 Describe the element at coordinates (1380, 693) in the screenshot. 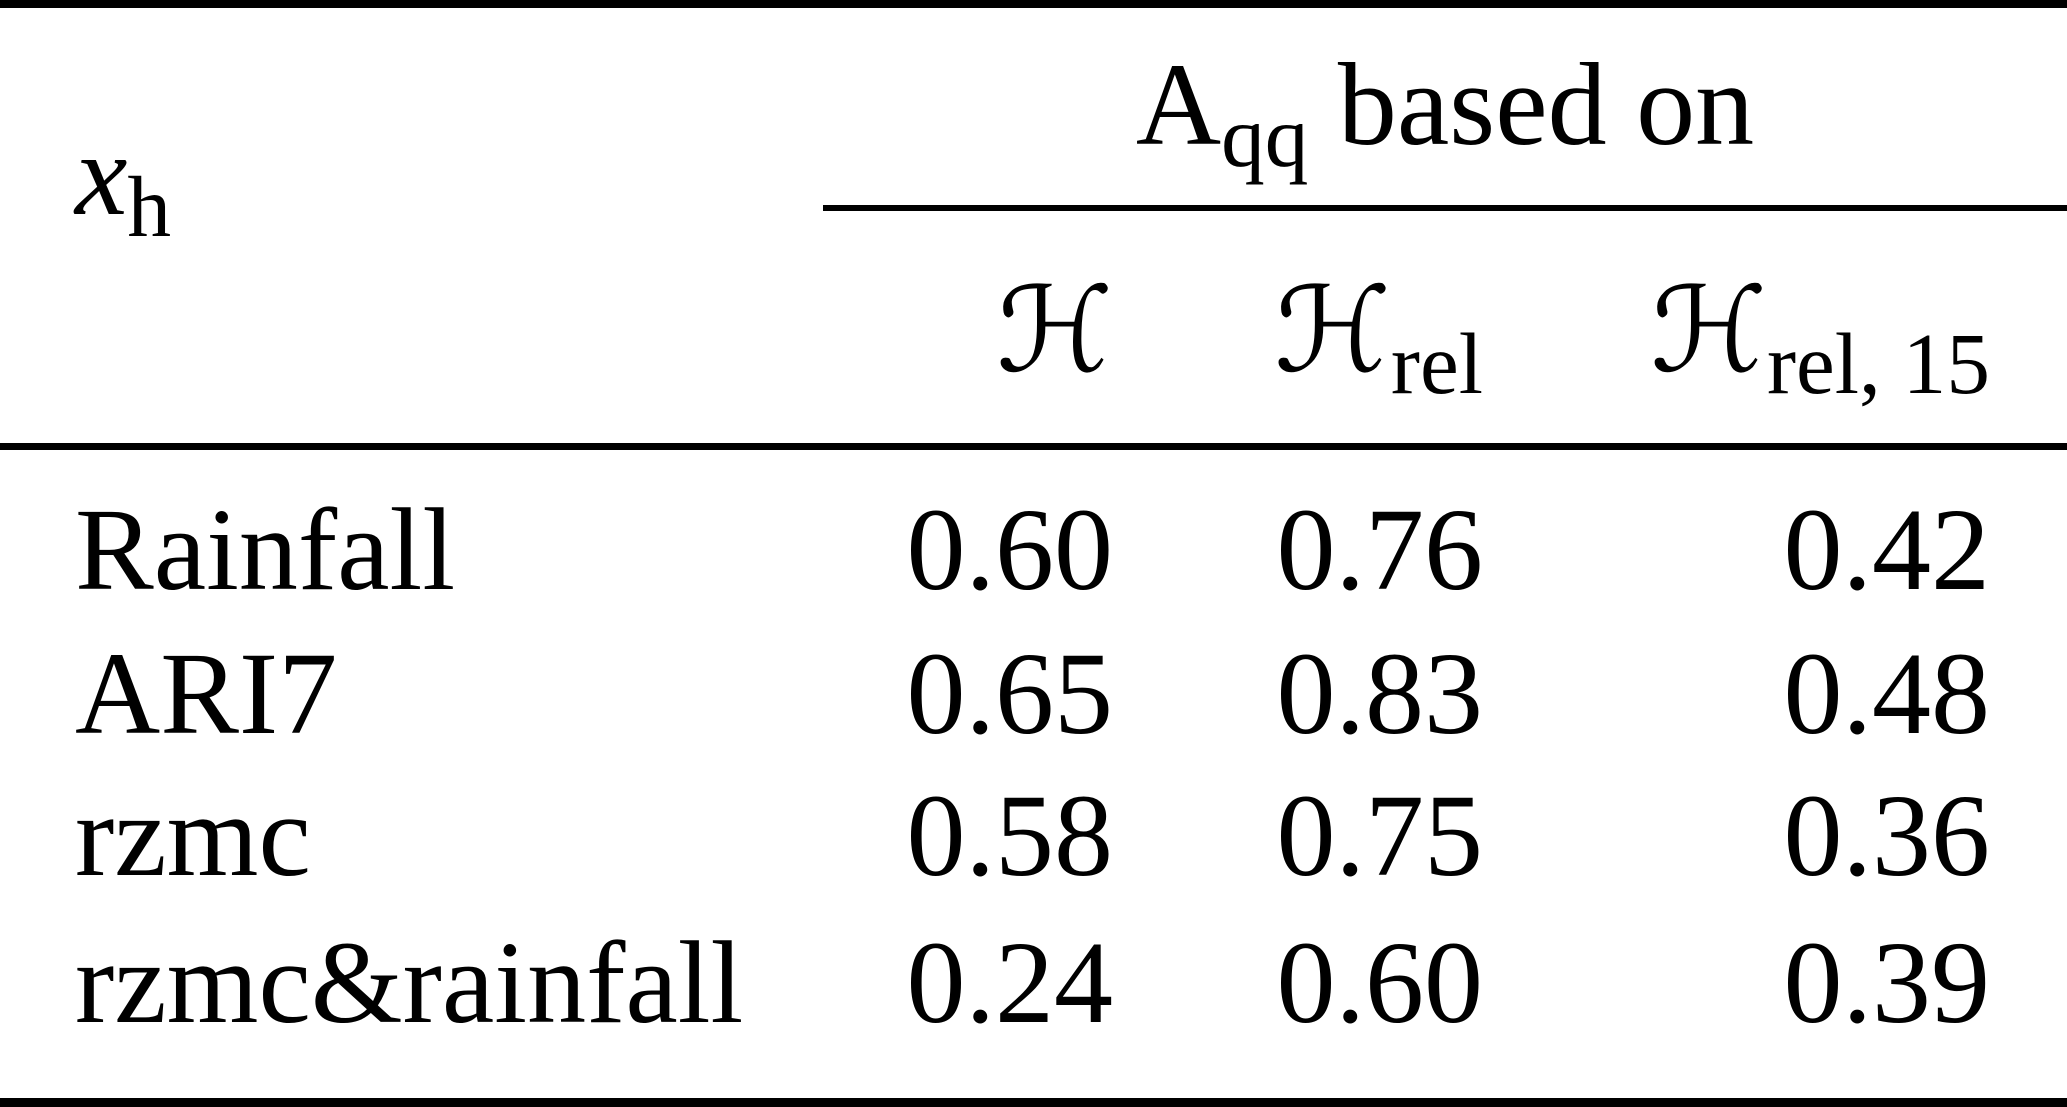

I see `cell-value: 0.83` at that location.